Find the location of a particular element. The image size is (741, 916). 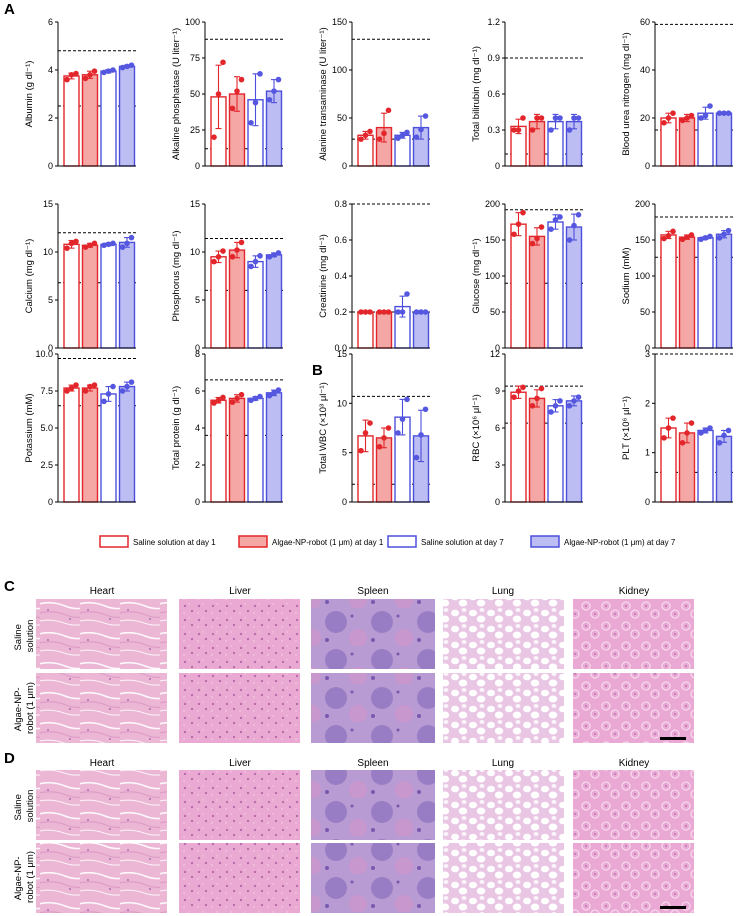

row-label-robot-c-line2: robot (1 μm) is located at coordinates (30, 708).